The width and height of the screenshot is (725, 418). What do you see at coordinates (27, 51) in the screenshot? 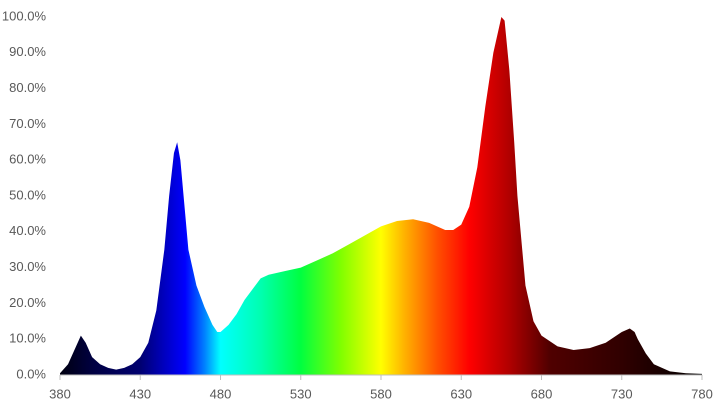
I see `y-tick-label: 90.0%` at bounding box center [27, 51].